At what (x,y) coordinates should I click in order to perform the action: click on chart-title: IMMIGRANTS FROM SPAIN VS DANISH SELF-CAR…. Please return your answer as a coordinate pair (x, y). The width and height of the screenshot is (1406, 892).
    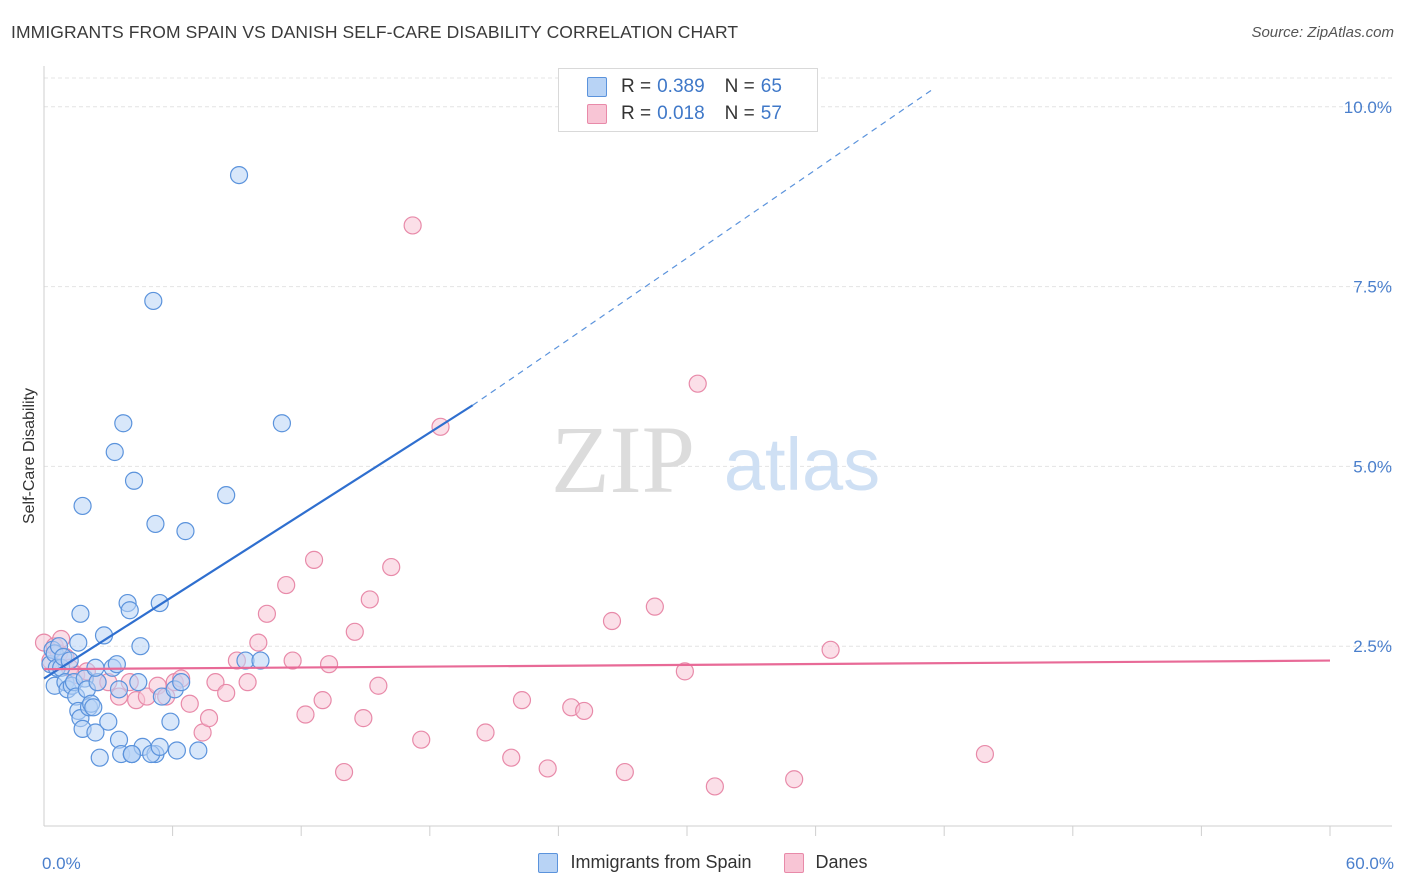
    Looking at the image, I should click on (375, 32).